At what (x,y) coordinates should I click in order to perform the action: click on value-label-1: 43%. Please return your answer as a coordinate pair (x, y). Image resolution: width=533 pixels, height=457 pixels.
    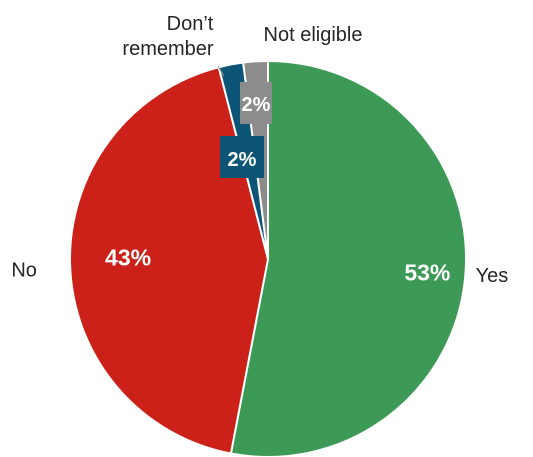
    Looking at the image, I should click on (128, 257).